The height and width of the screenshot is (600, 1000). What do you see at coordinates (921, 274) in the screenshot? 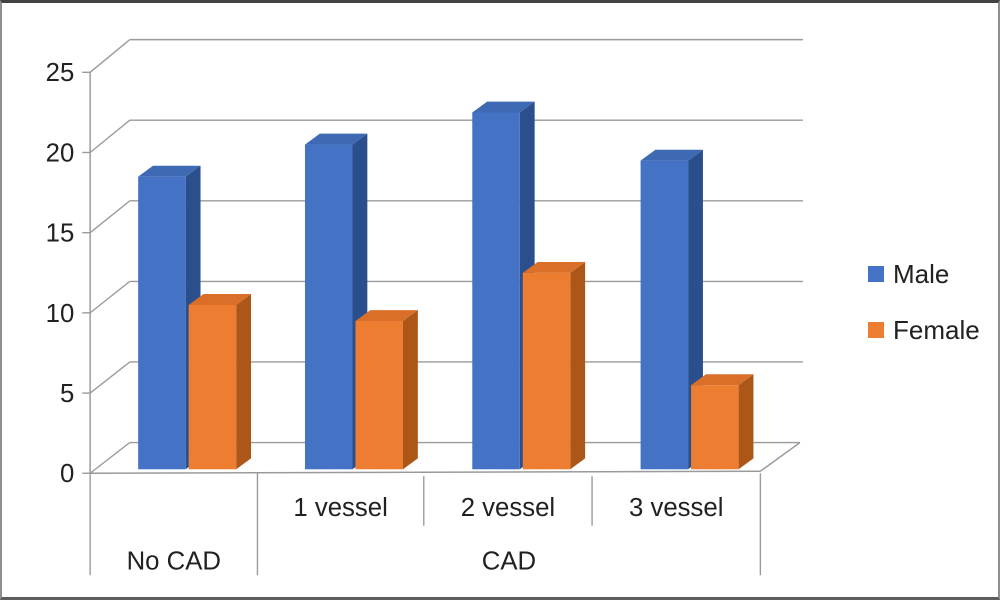
I see `legend-label-male: Male` at bounding box center [921, 274].